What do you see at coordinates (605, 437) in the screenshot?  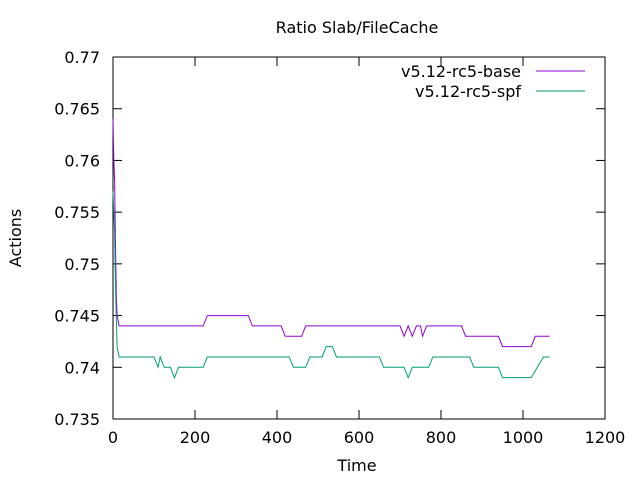 I see `x-tick-label: 1200` at bounding box center [605, 437].